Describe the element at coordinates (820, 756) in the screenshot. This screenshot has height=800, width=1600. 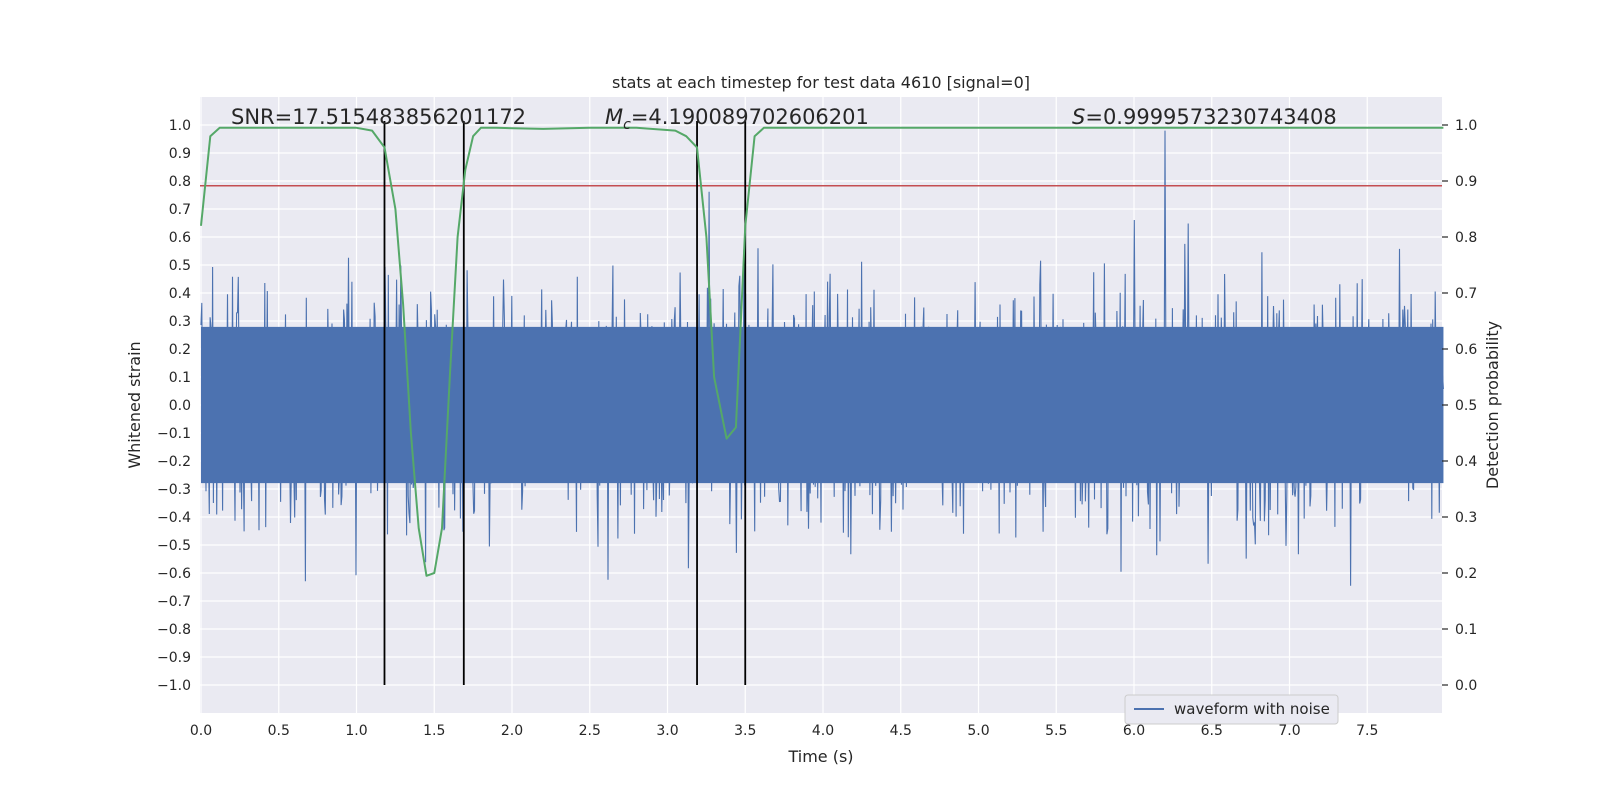
I see `x-axis-label: Time (s)` at that location.